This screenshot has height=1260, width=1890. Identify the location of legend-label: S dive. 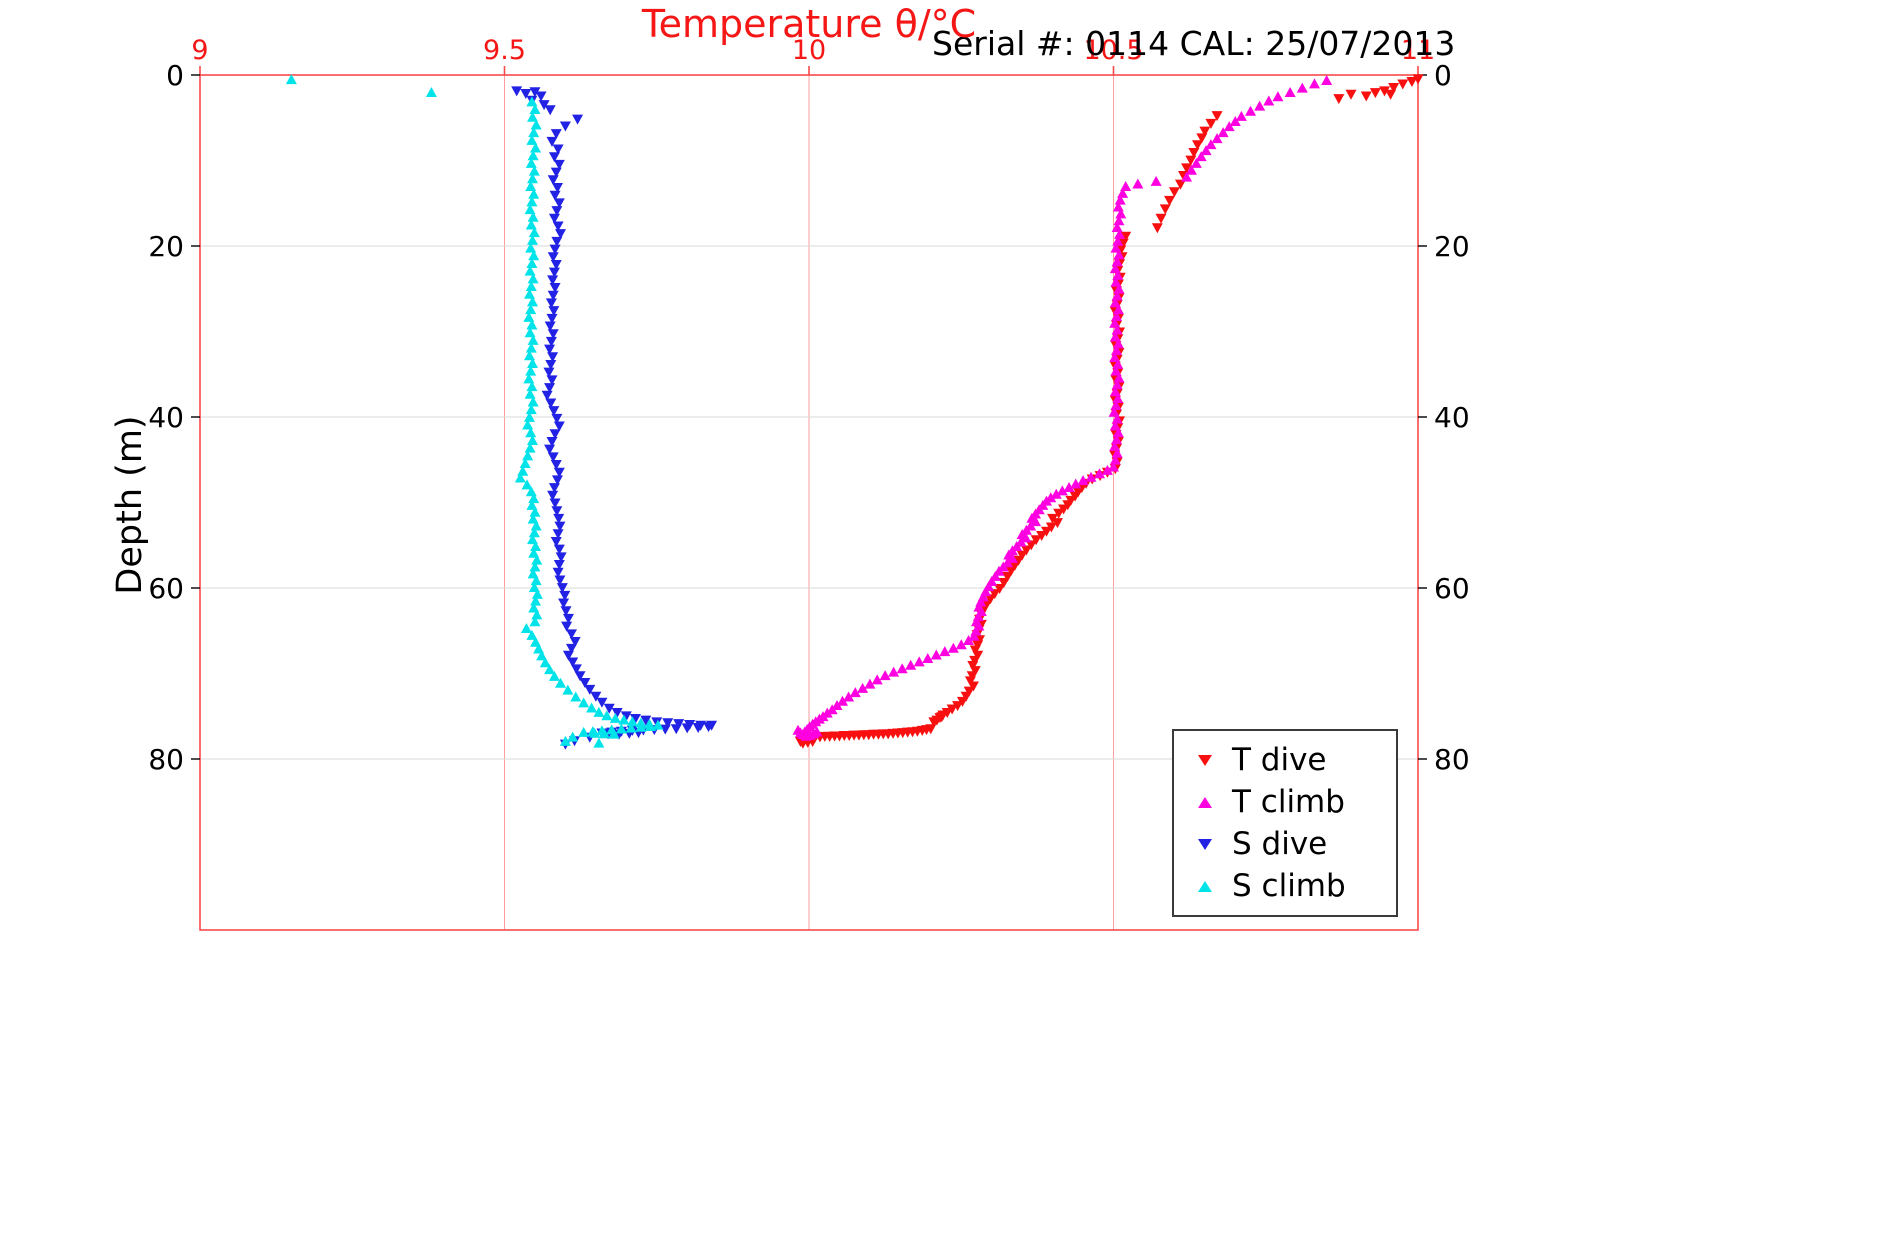
(1280, 843).